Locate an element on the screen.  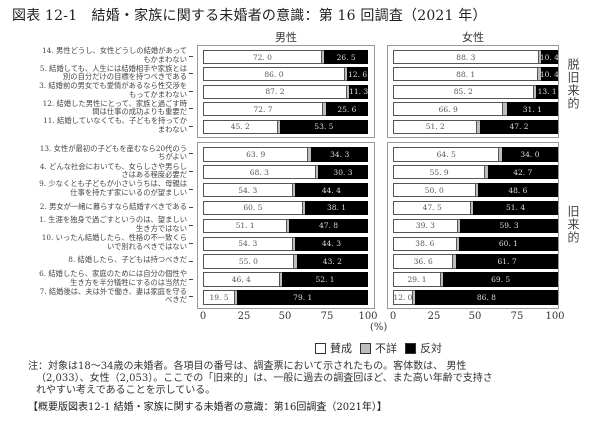
item-label: 11. 結婚していなくても、子どもを持ってか まわない is located at coordinates (96, 125).